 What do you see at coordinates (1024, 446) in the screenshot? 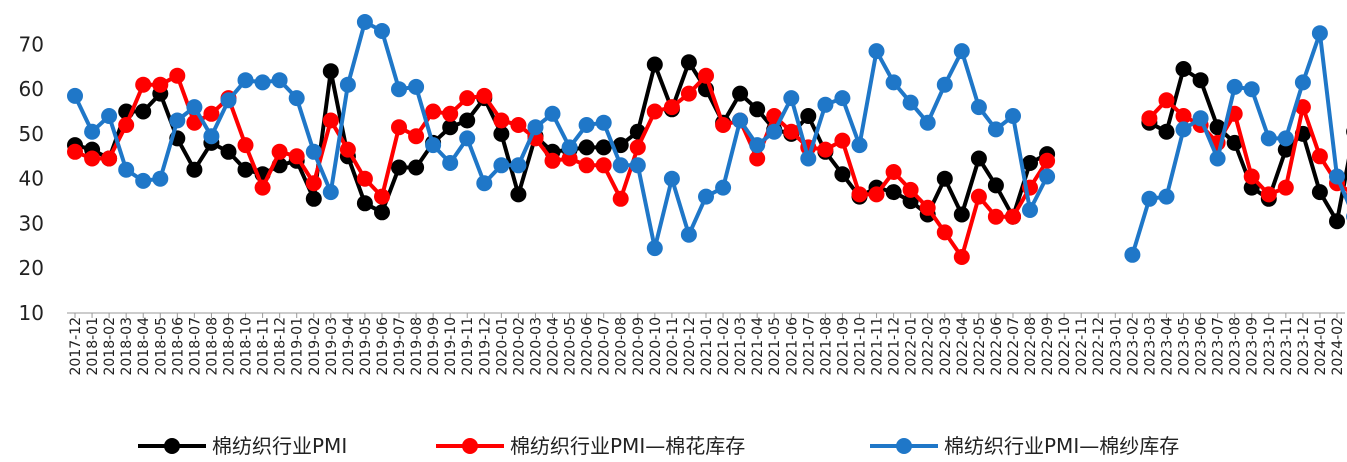
I see `legend-item-2: 棉纺织行业PMI—棉纱库存` at bounding box center [1024, 446].